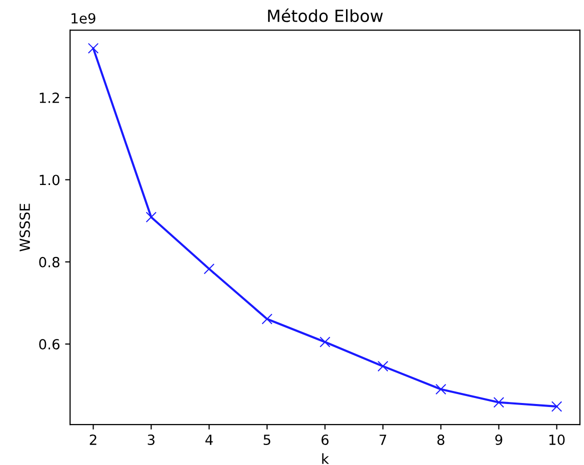 This screenshot has width=584, height=465. Describe the element at coordinates (84, 18) in the screenshot. I see `text: 1e9` at that location.